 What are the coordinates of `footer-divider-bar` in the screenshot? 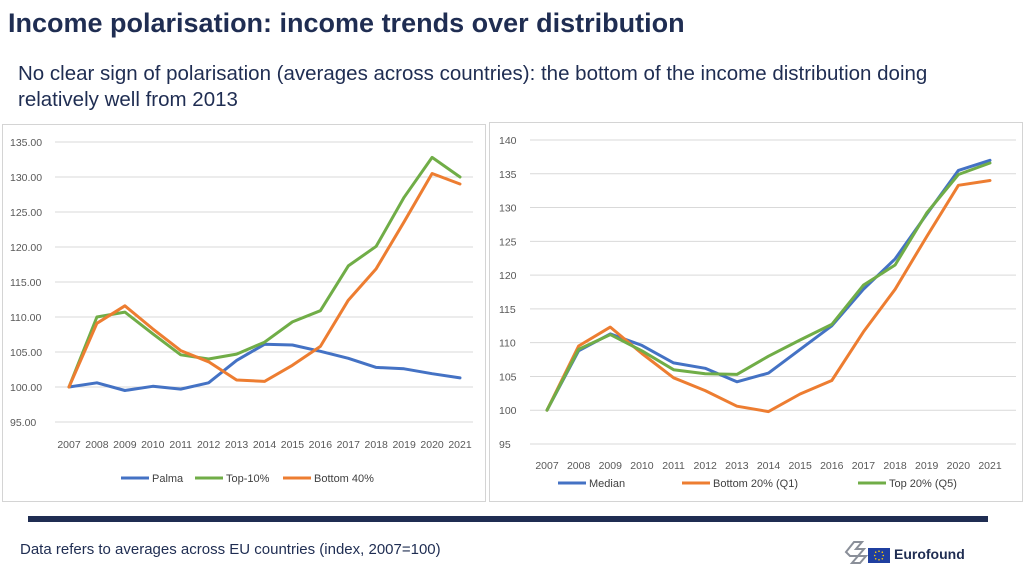 It's located at (508, 519).